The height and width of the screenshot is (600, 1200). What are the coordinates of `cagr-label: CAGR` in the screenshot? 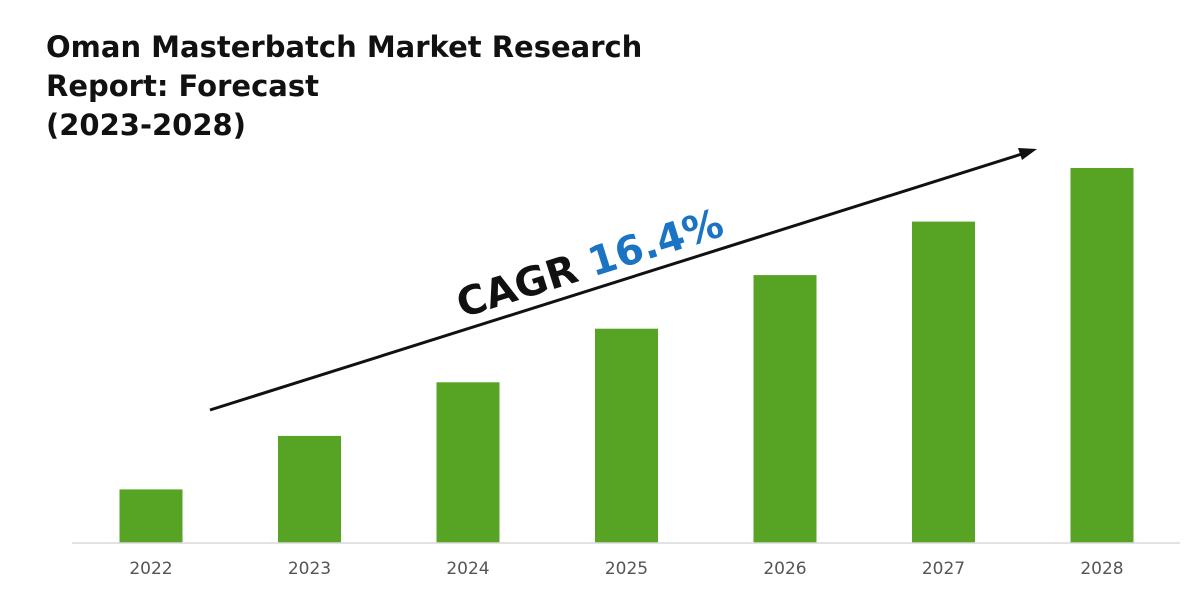 It's located at (517, 286).